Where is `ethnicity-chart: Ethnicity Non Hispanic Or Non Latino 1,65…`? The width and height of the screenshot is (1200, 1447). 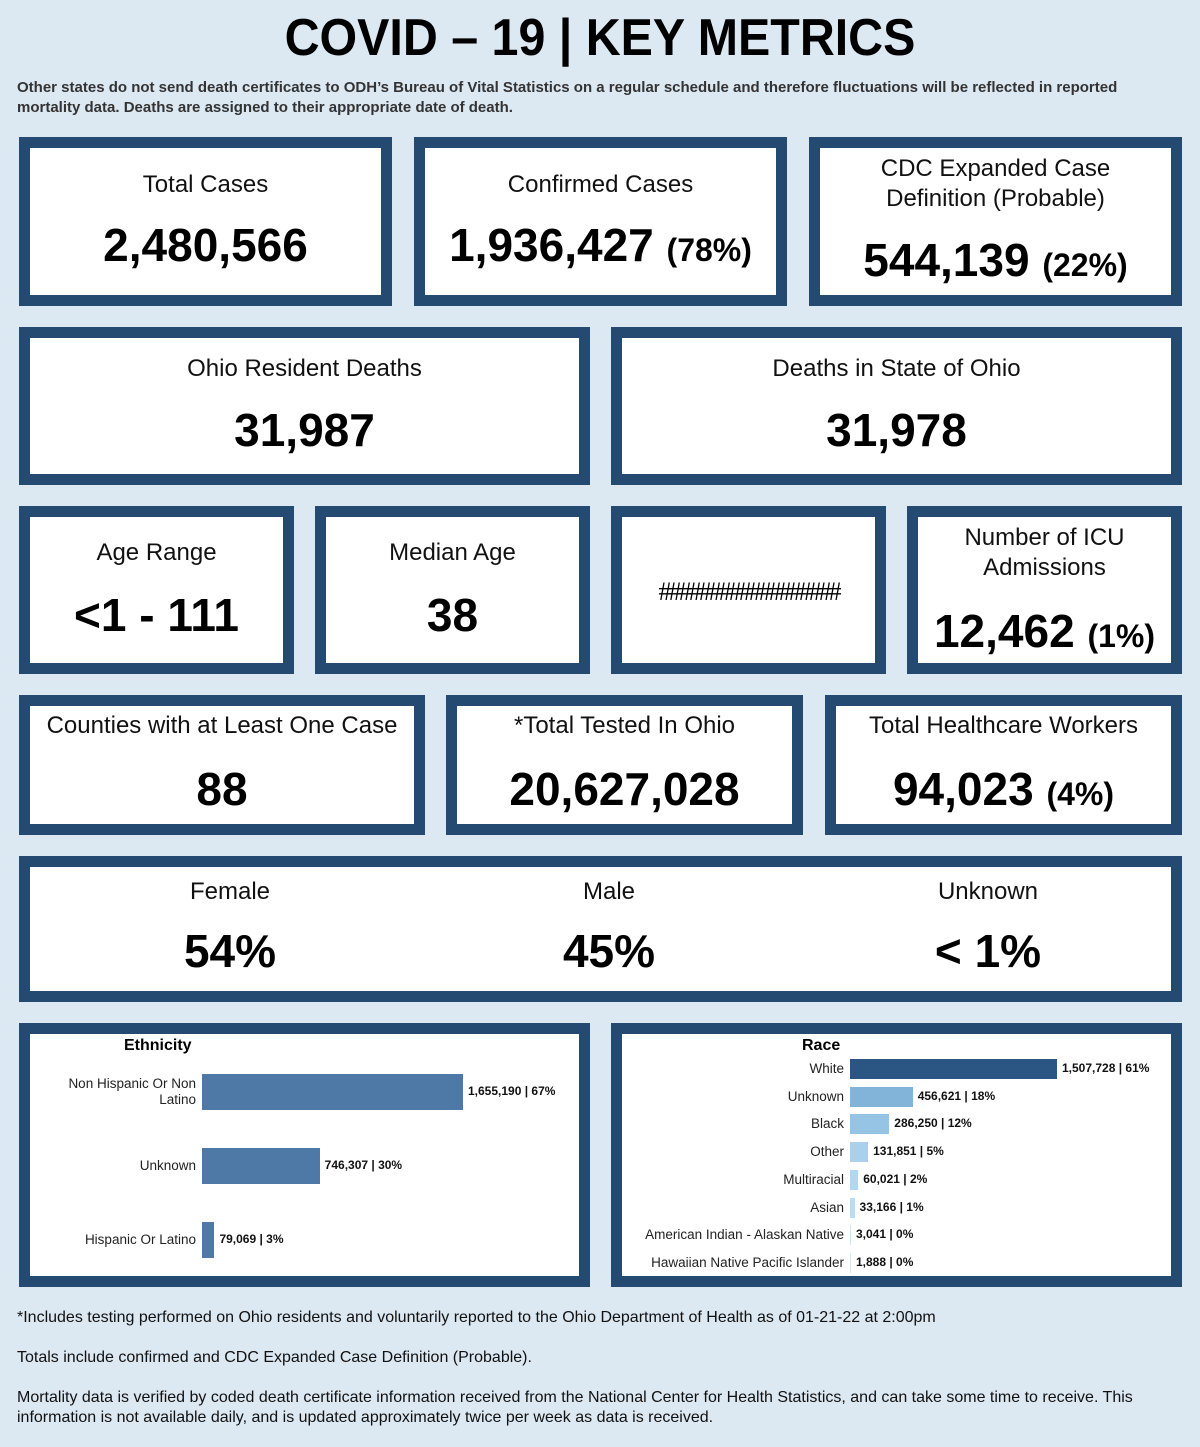 ethnicity-chart: Ethnicity Non Hispanic Or Non Latino 1,65… is located at coordinates (304, 1155).